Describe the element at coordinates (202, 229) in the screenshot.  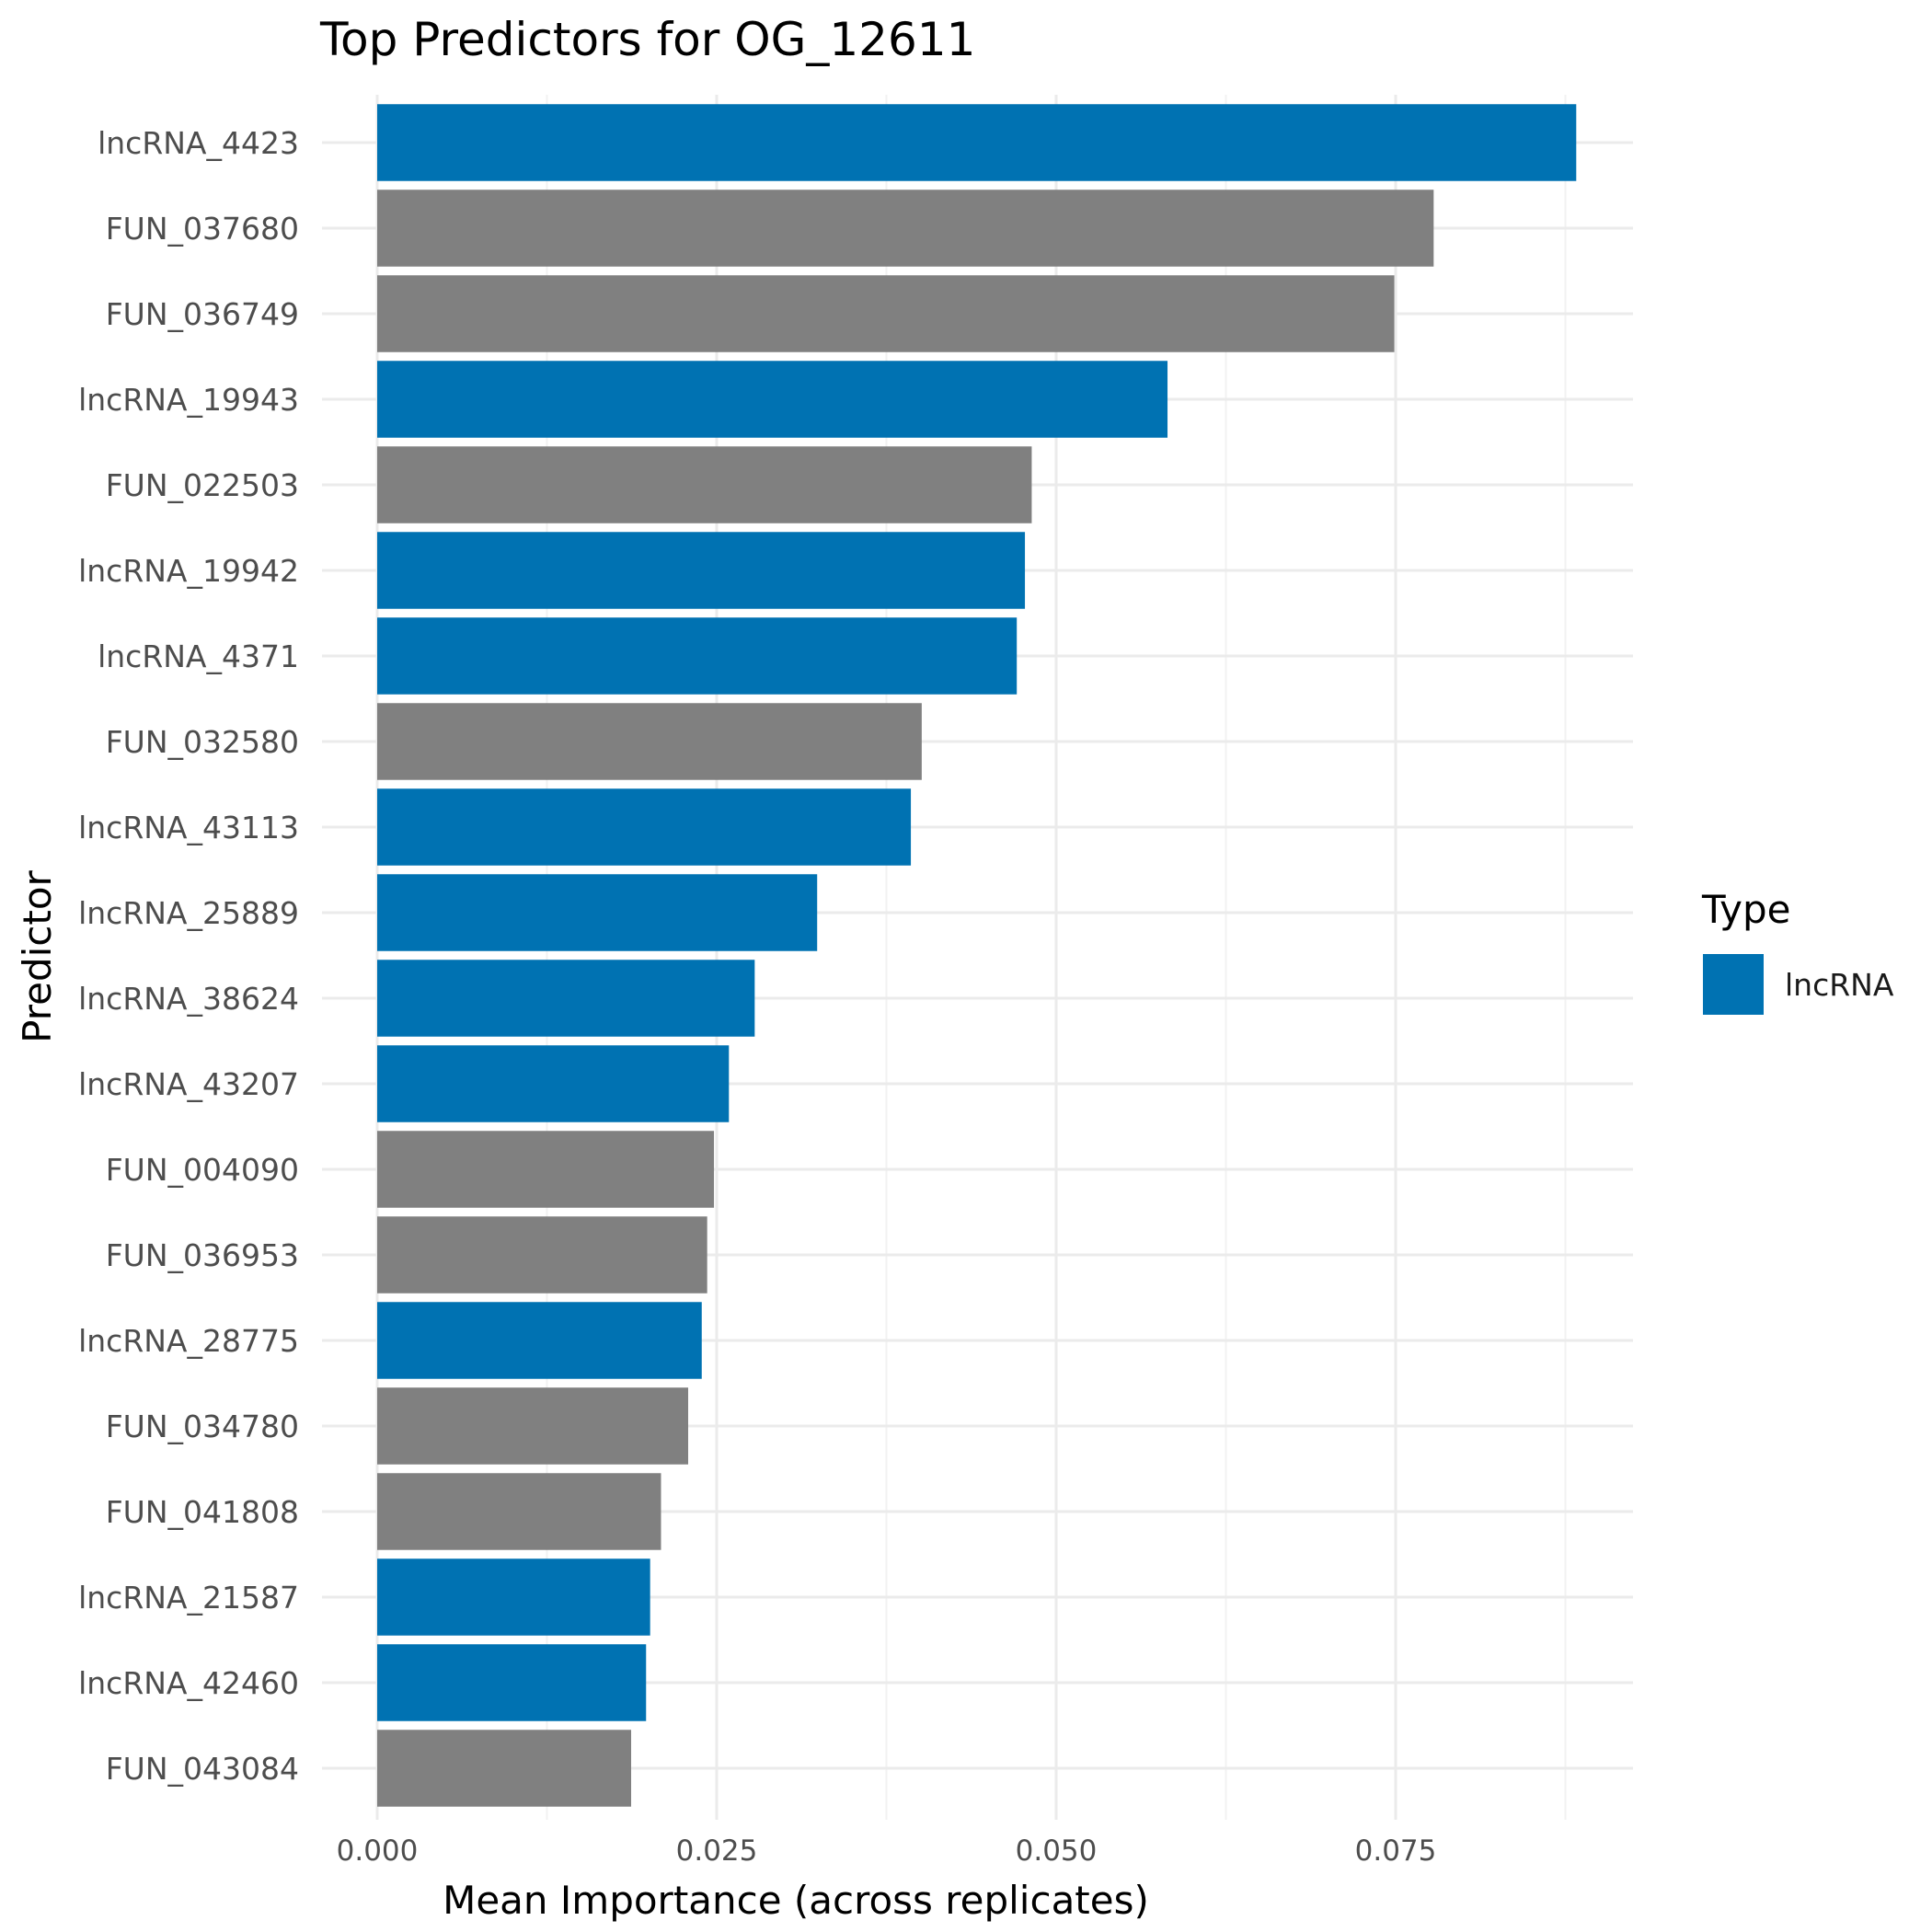
I see `y-tick-label: FUN_037680` at that location.